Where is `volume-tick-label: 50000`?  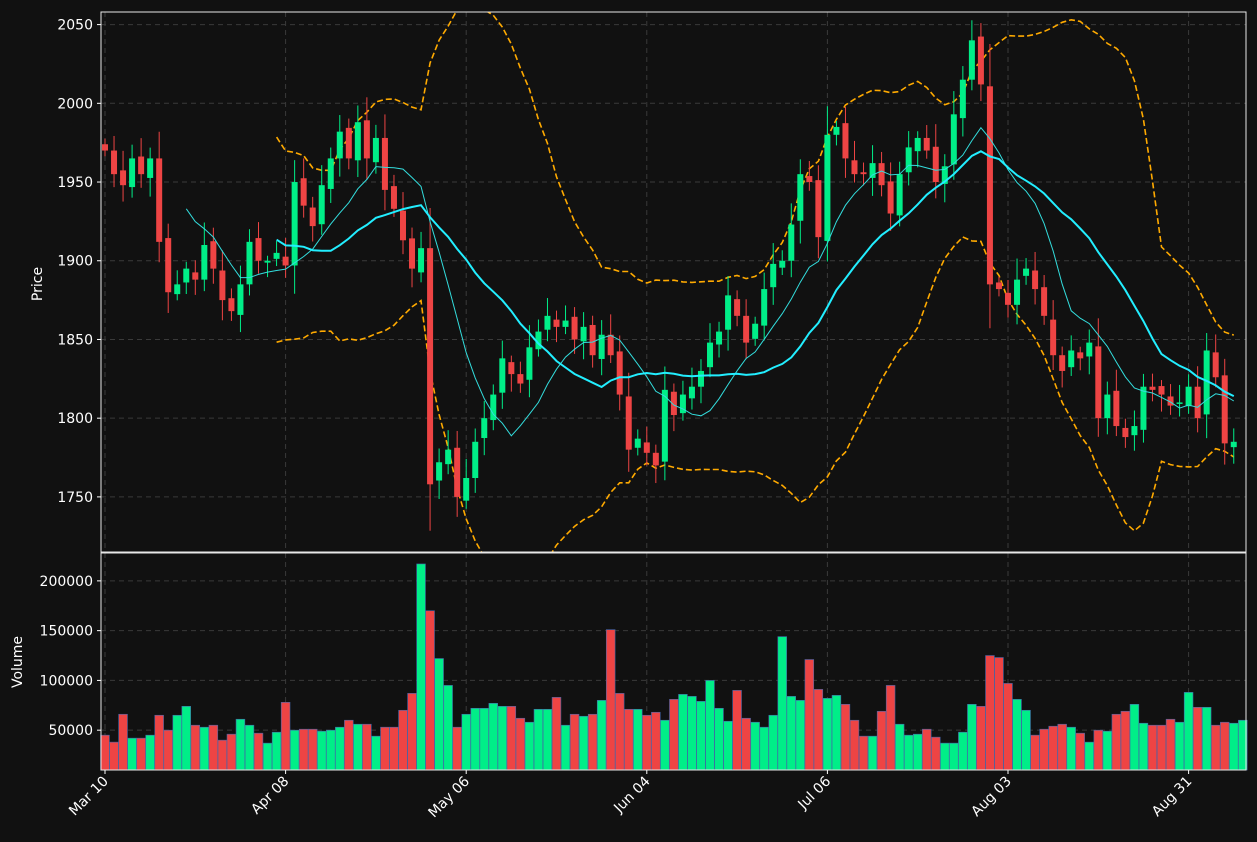
volume-tick-label: 50000 is located at coordinates (70, 731).